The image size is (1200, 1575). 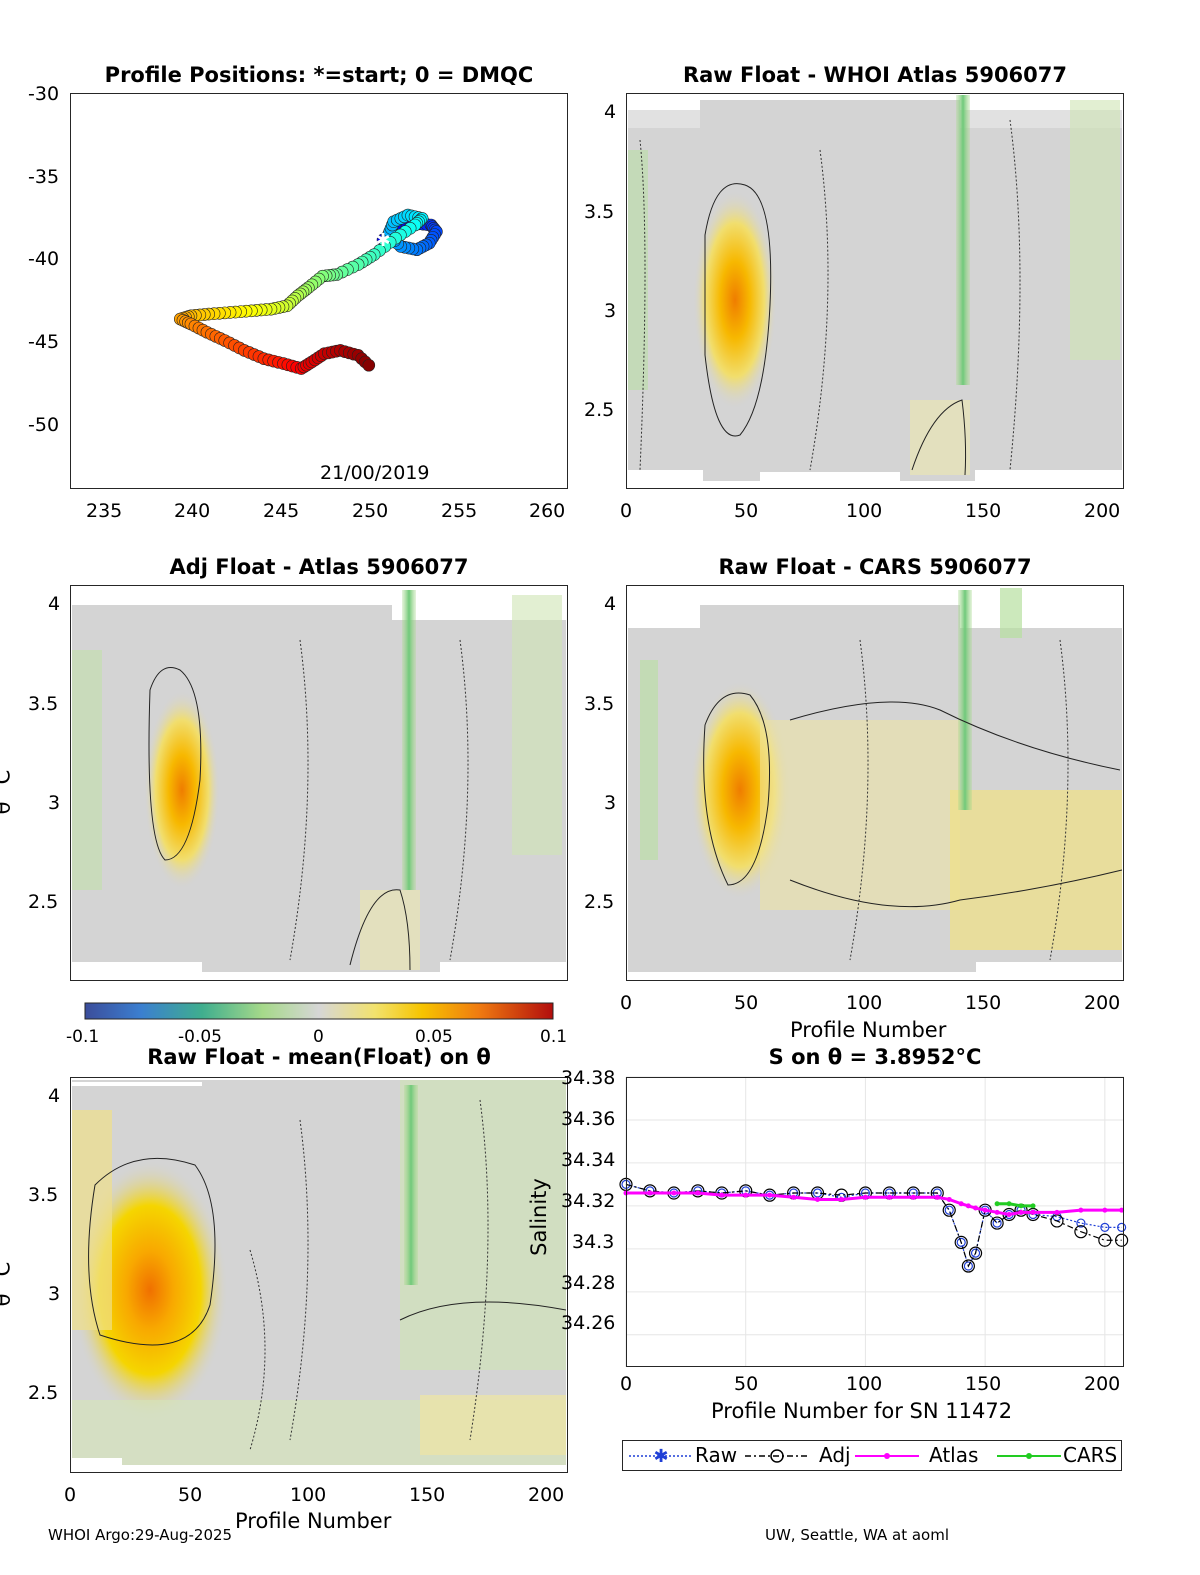 I want to click on cars-xtick: 200, so click(x=1102, y=1003).